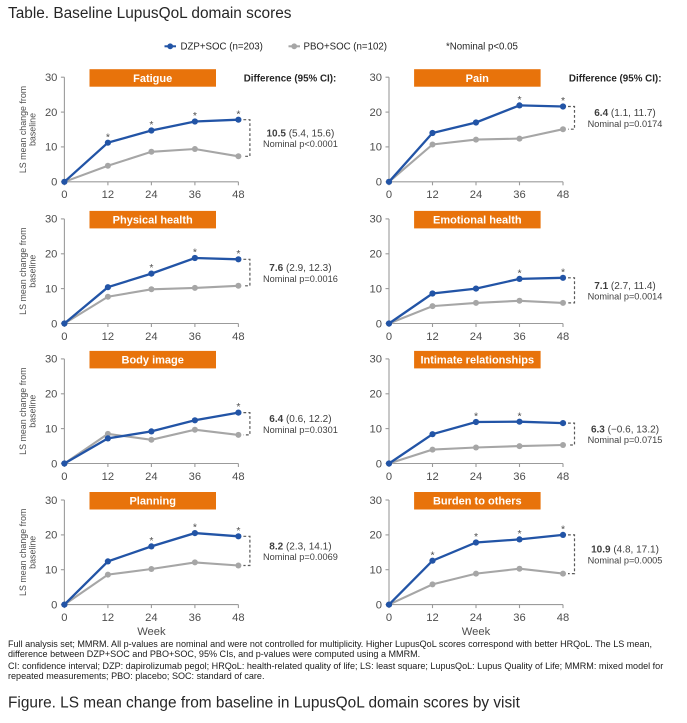 This screenshot has width=687, height=723. What do you see at coordinates (625, 550) in the screenshot?
I see `svg-text: 10.9 (4.8, 17.1)` at bounding box center [625, 550].